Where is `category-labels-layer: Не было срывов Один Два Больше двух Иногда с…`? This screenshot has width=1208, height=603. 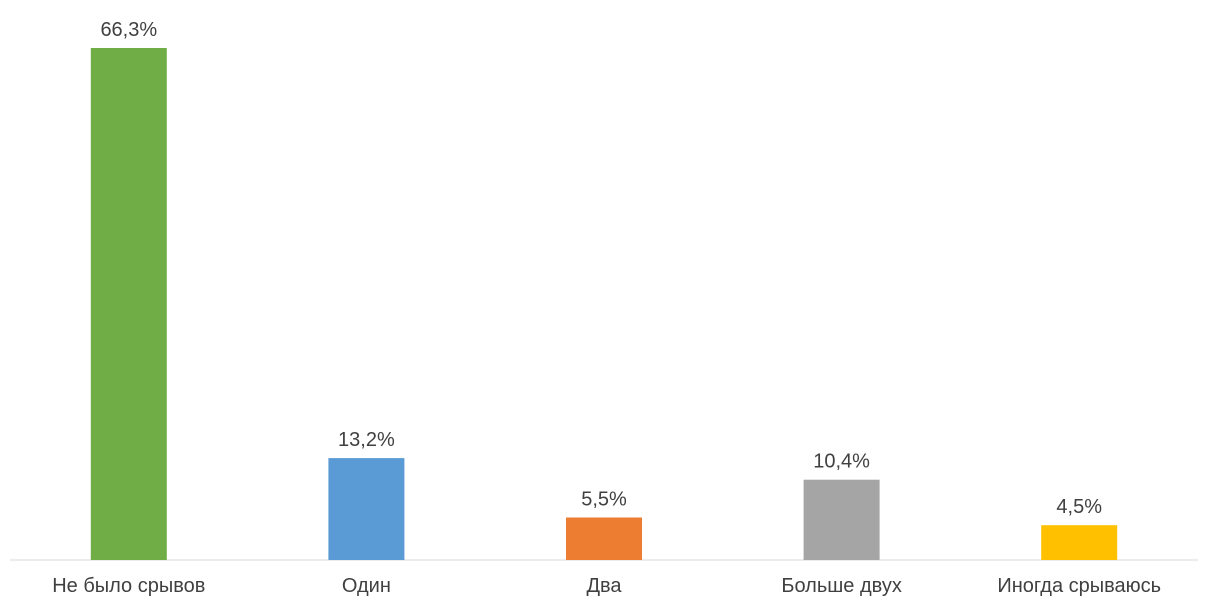
category-labels-layer: Не было срывов Один Два Больше двух Иногда с… is located at coordinates (606, 586).